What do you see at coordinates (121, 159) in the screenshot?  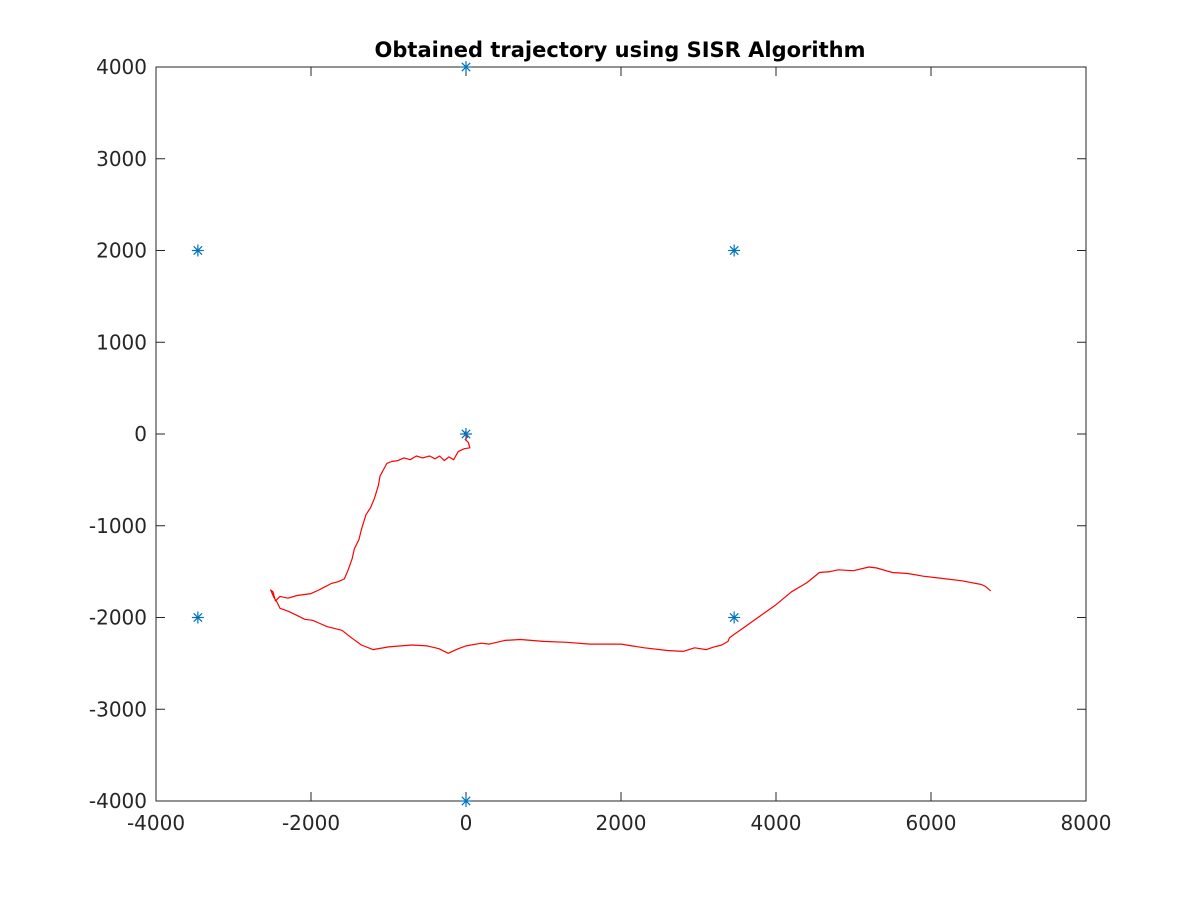 I see `y-tick-label: 3000` at bounding box center [121, 159].